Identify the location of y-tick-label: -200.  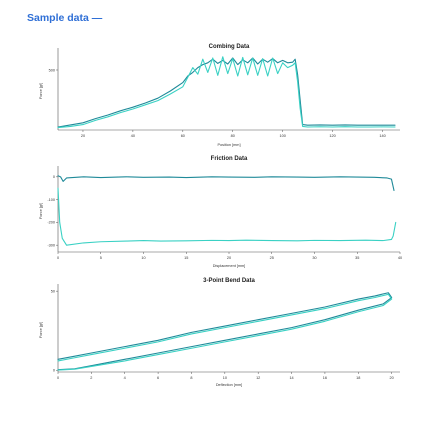
(51, 223).